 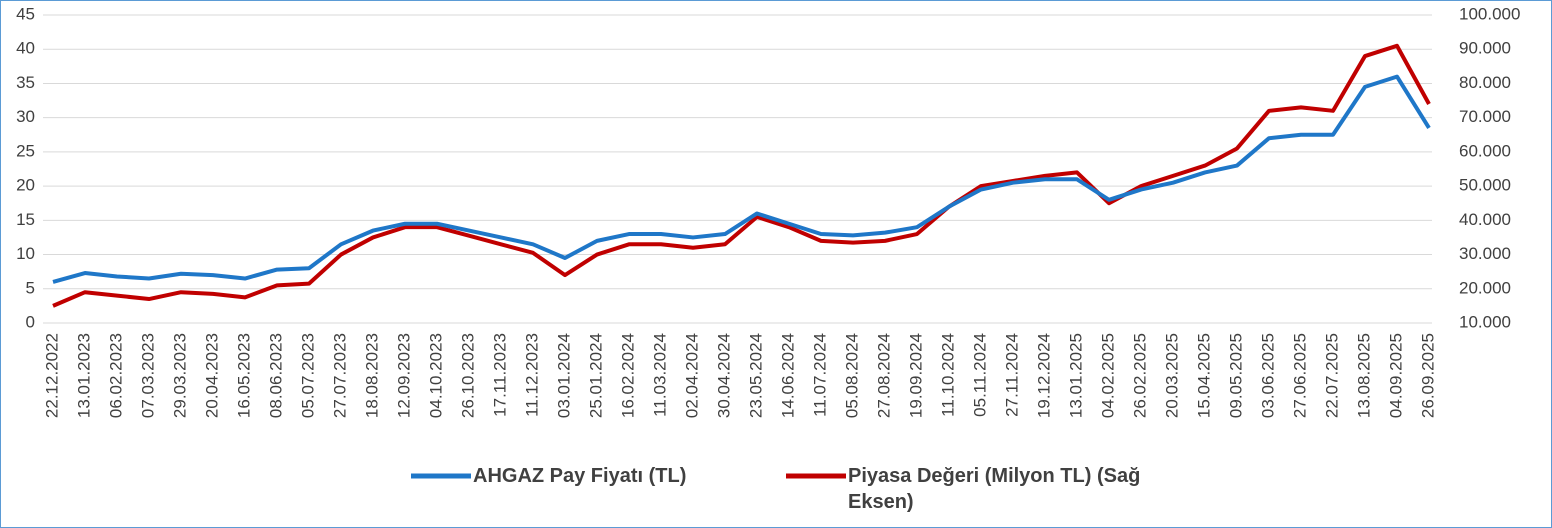 What do you see at coordinates (1485, 82) in the screenshot?
I see `y2-tick-label: 80.000` at bounding box center [1485, 82].